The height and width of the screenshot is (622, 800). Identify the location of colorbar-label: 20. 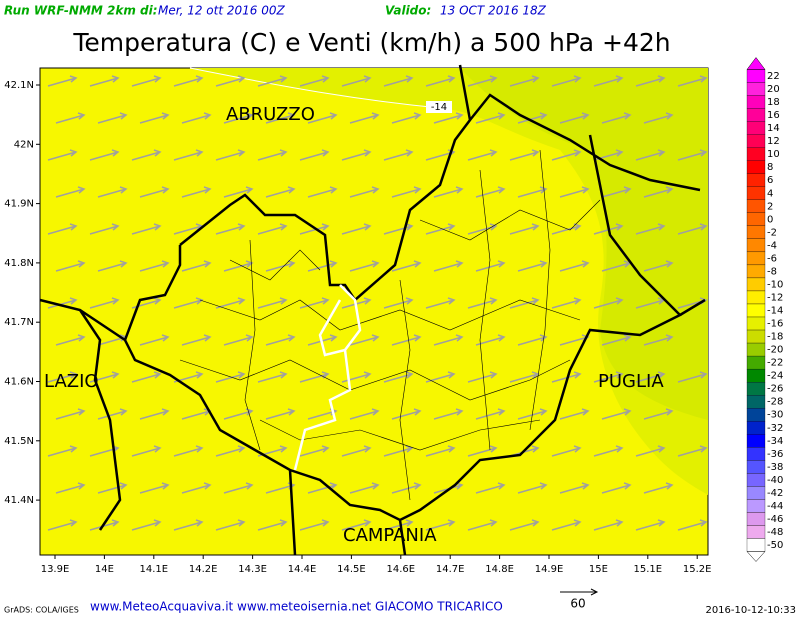
(773, 89).